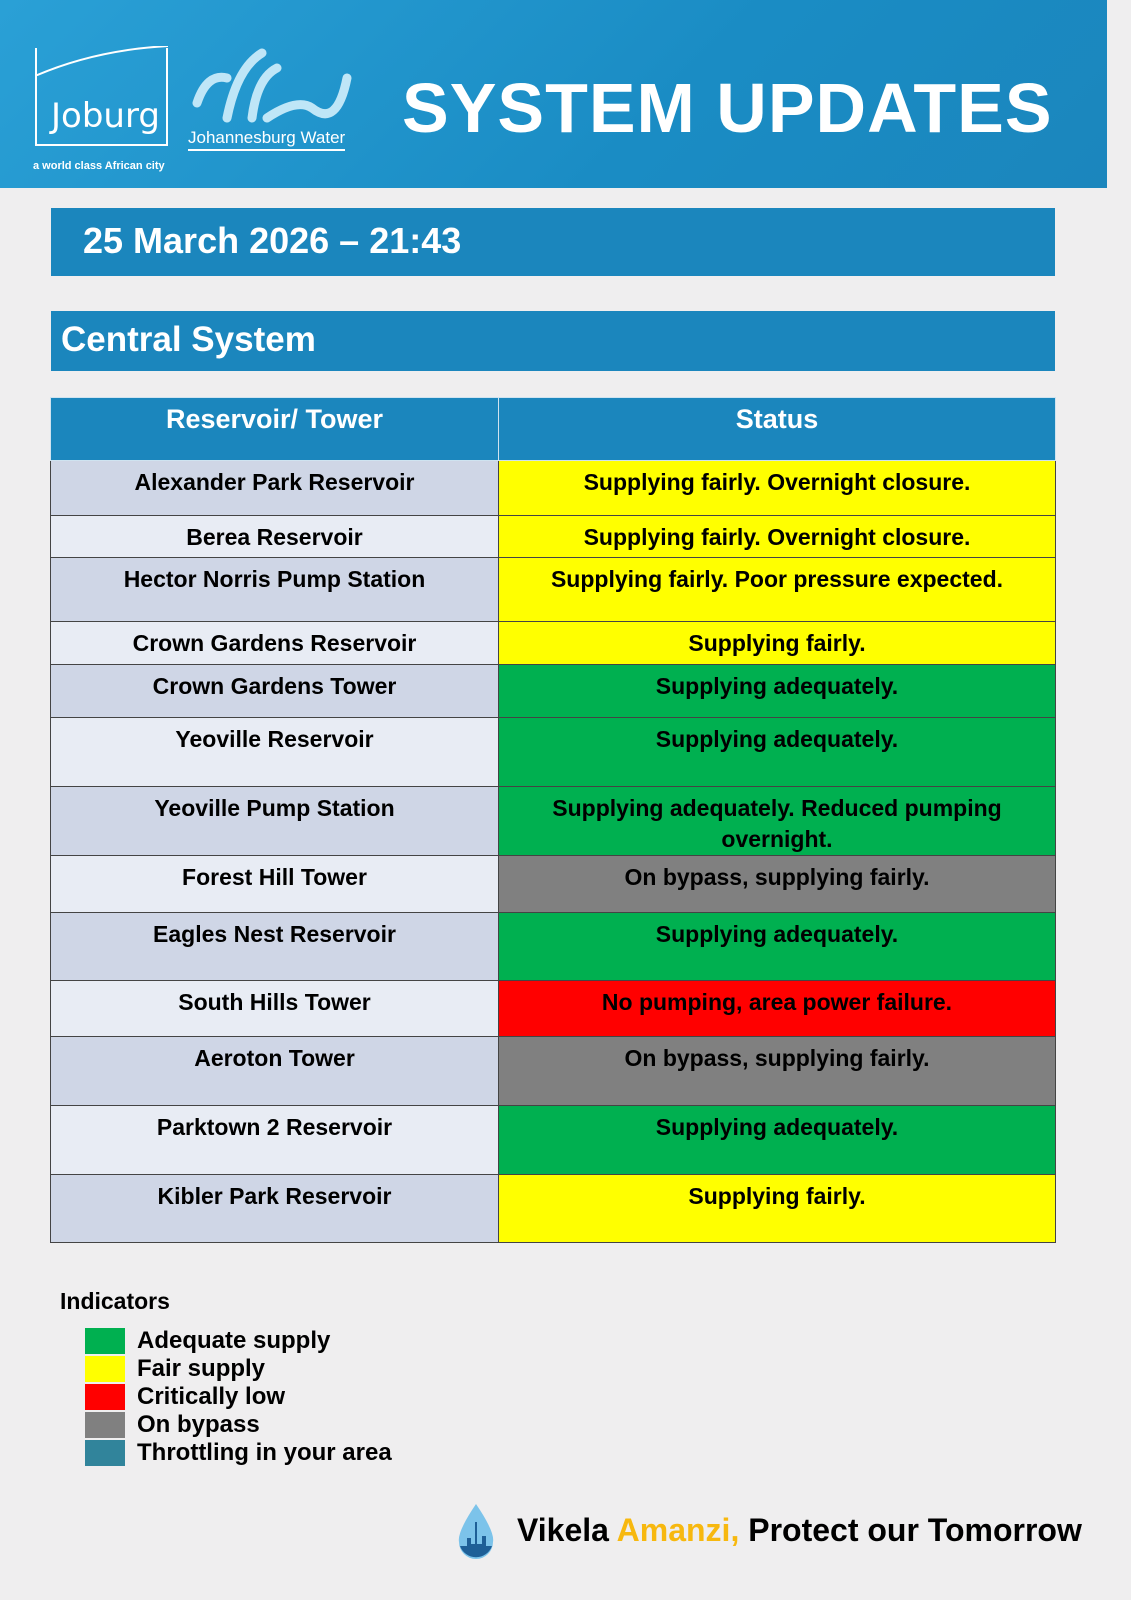 The width and height of the screenshot is (1131, 1600). Describe the element at coordinates (274, 643) in the screenshot. I see `reservoir-name: Crown Gardens Reservoir` at that location.